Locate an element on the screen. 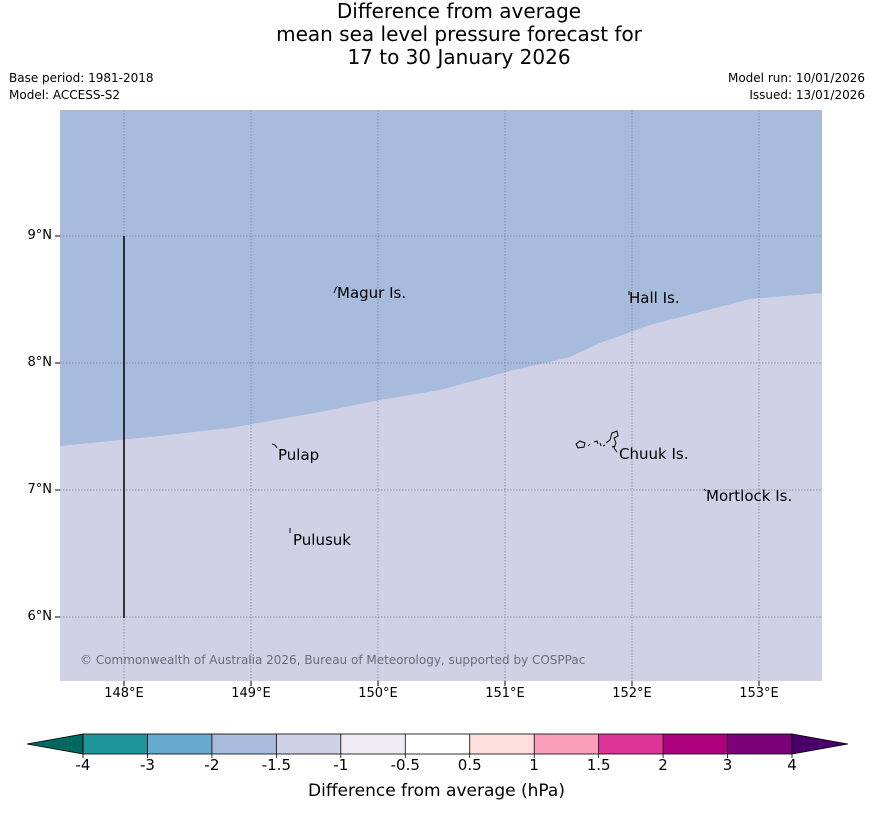  colorbar-extend-low is located at coordinates (55, 744).